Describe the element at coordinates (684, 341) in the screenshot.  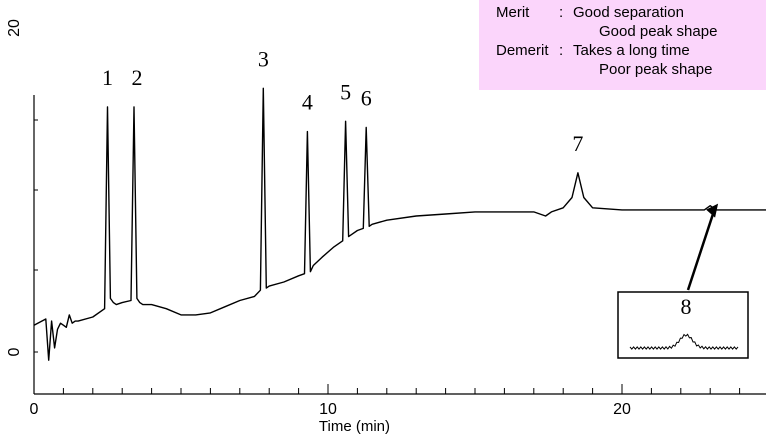
I see `inset-trace` at that location.